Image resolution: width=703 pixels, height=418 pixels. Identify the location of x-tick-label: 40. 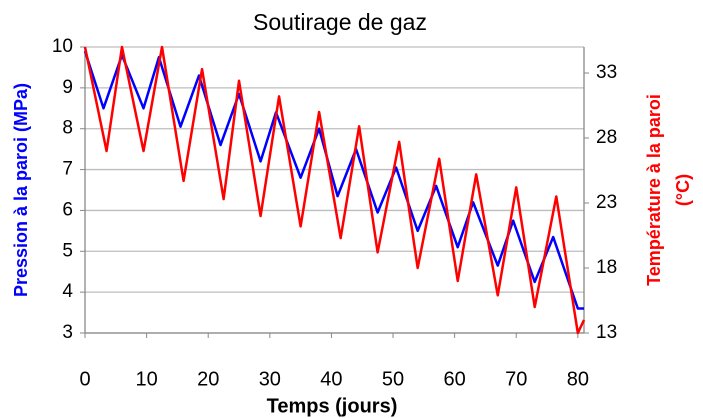
(331, 379).